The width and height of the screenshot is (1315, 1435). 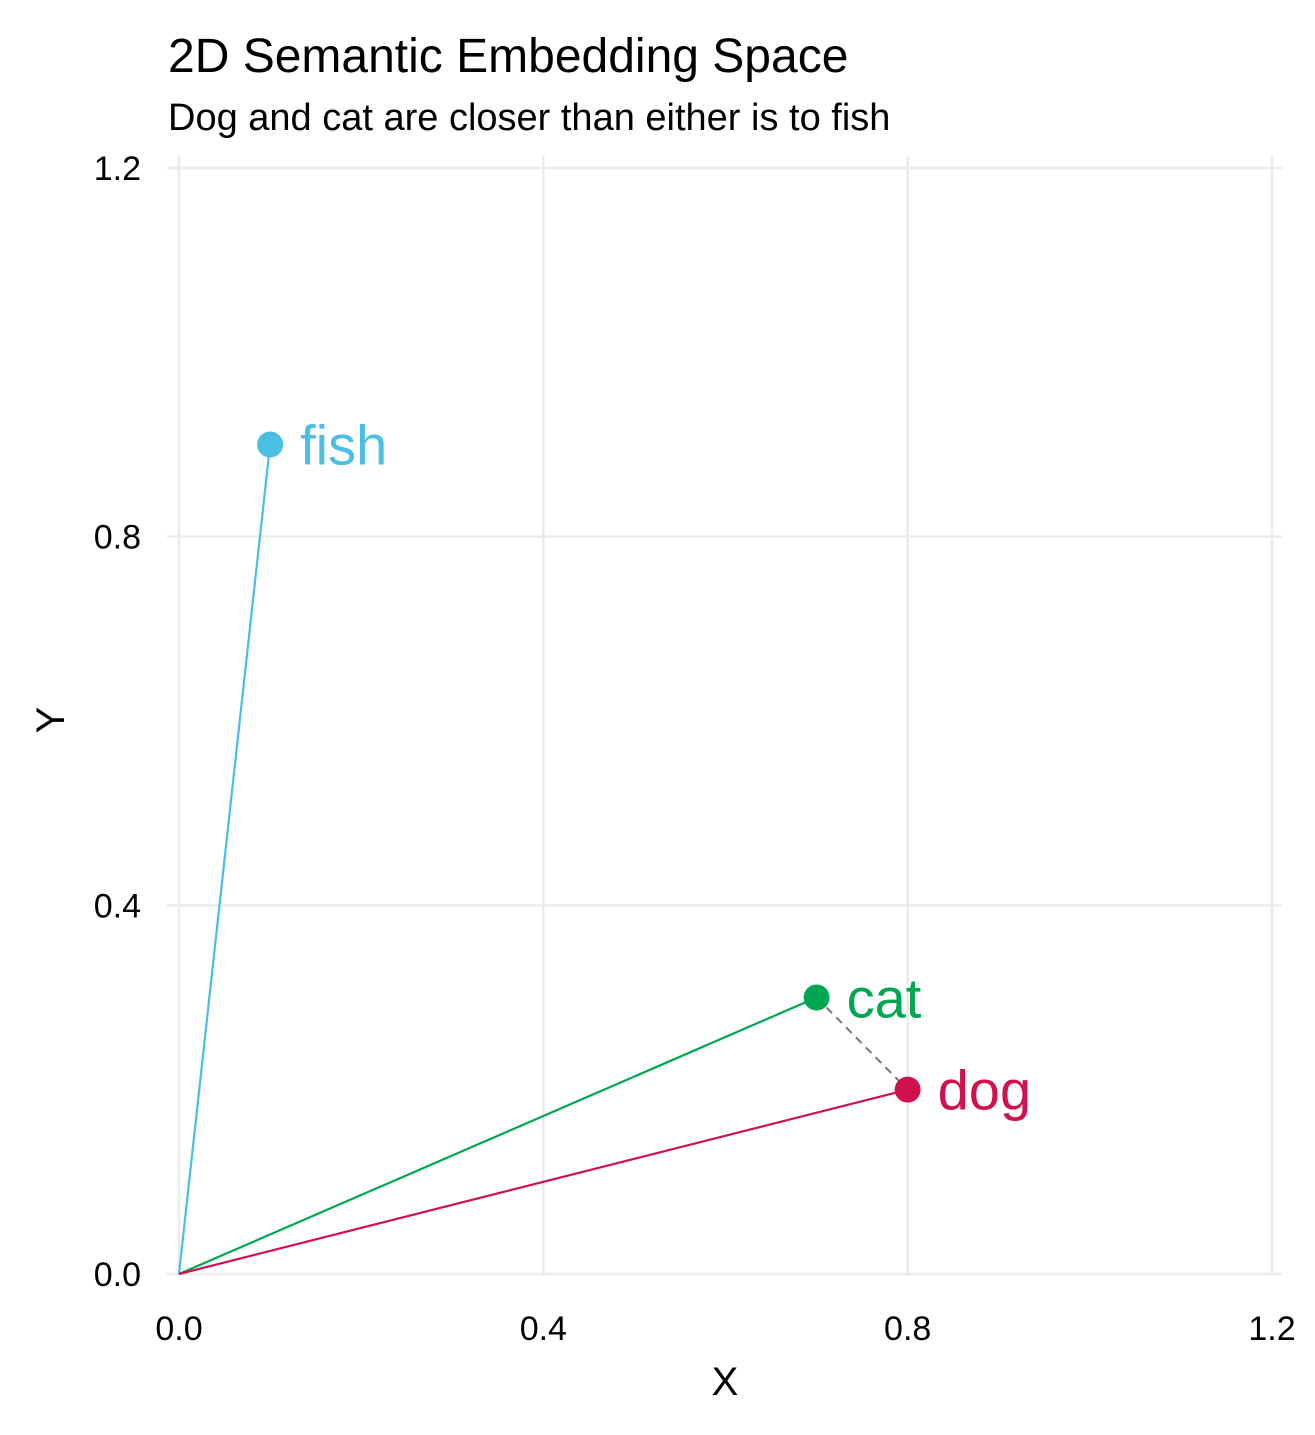 I want to click on y-tick-label: 0.4, so click(x=117, y=906).